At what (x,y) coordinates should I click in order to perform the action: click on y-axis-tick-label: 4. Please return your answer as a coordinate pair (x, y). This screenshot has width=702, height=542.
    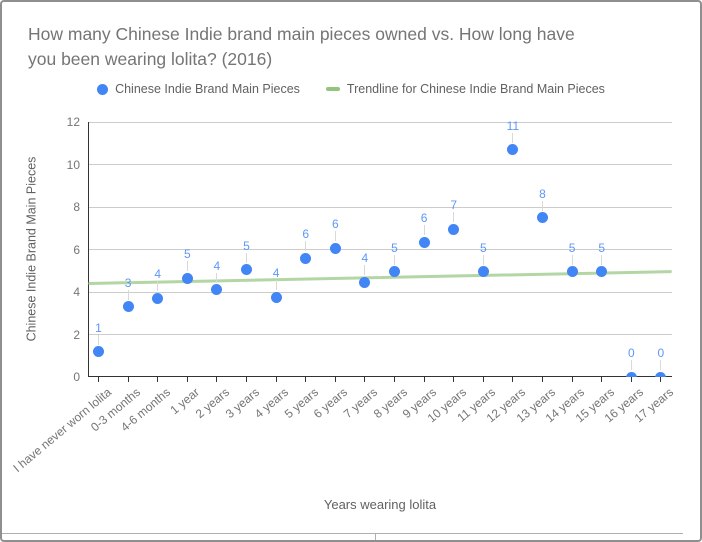
    Looking at the image, I should click on (76, 292).